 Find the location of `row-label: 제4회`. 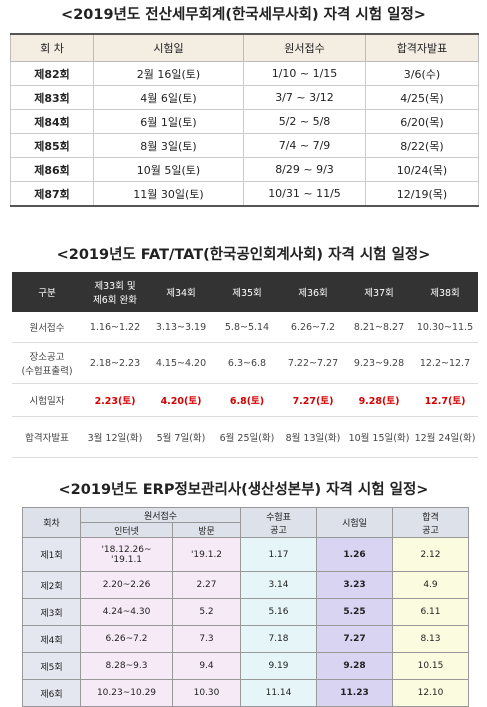

row-label: 제4회 is located at coordinates (51, 639).